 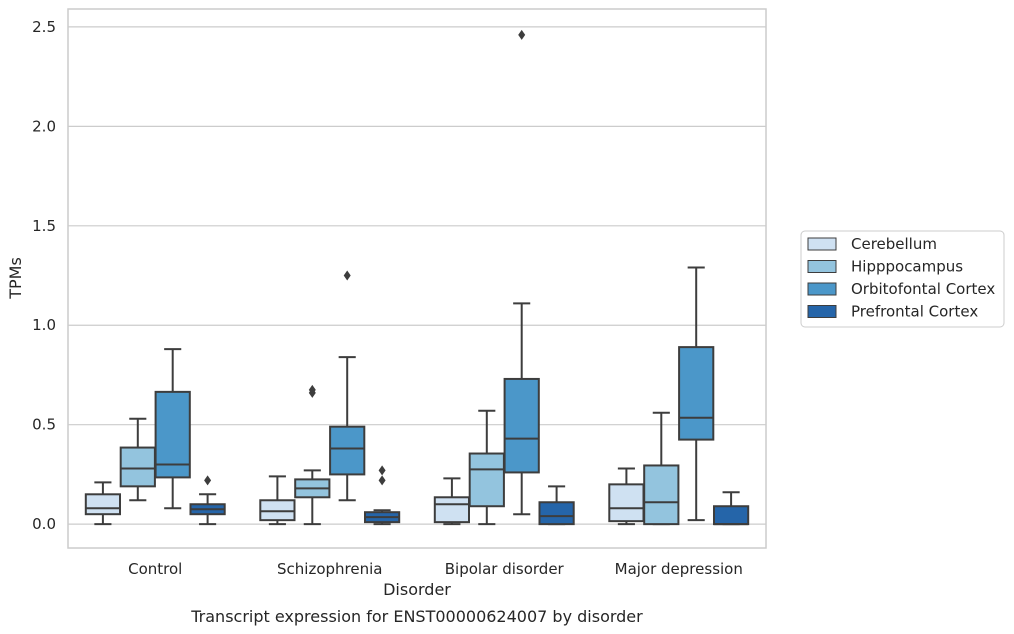 I want to click on legend-label: Orbitofontal Cortex, so click(x=923, y=289).